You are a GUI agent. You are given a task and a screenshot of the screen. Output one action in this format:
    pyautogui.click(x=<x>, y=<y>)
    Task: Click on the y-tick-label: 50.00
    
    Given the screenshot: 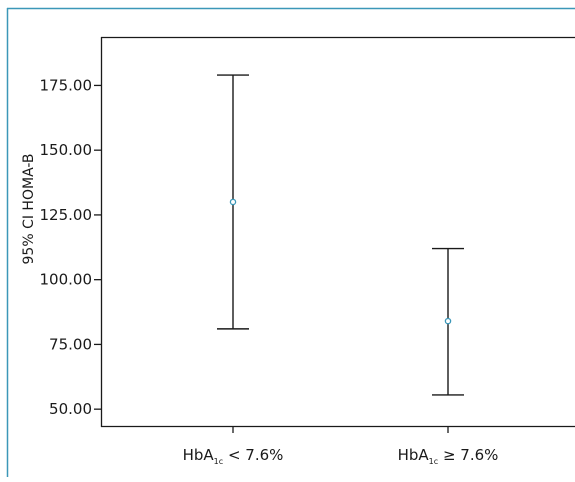 What is the action you would take?
    pyautogui.click(x=70, y=409)
    